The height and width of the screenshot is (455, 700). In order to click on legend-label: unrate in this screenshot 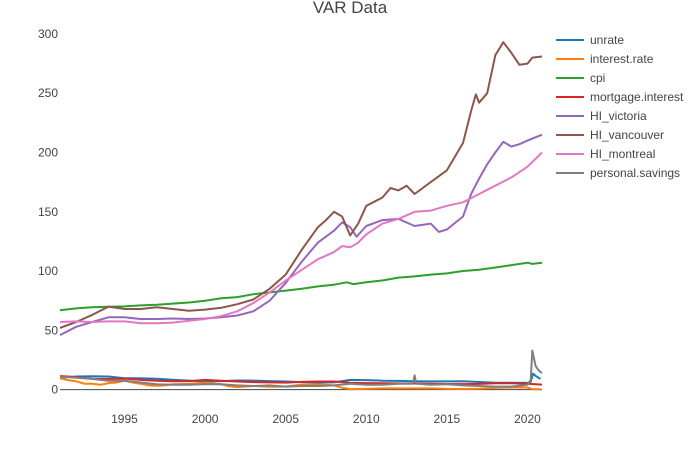, I will do `click(607, 40)`.